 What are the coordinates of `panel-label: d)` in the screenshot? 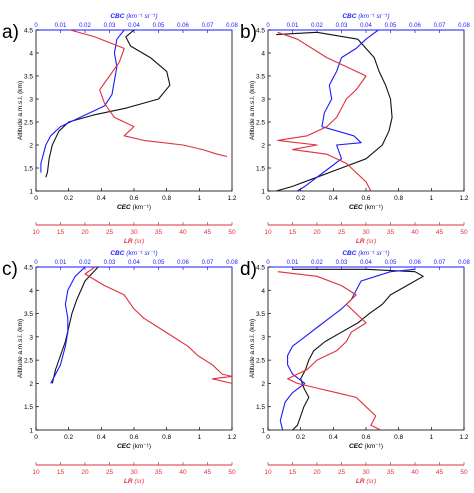 It's located at (248, 269).